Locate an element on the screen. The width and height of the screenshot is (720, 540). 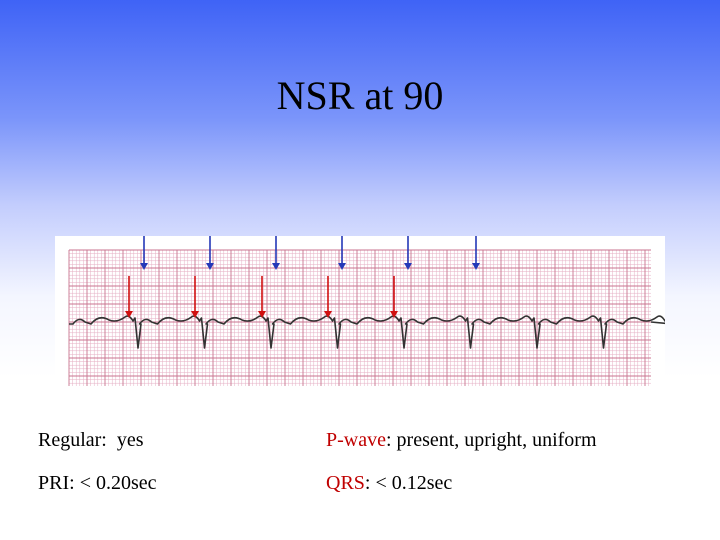
qrs-field: QRS: < 0.12sec is located at coordinates (389, 483).